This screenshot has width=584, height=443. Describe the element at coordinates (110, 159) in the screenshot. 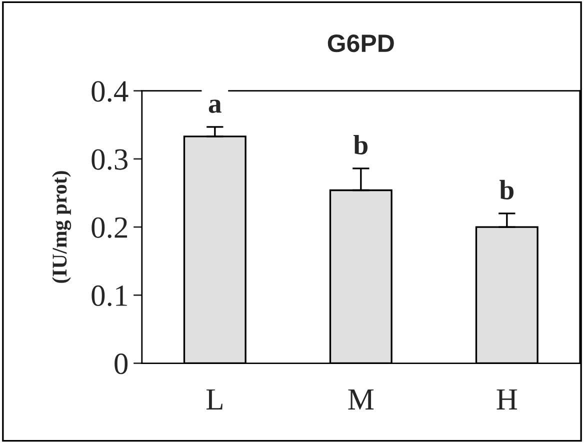

I see `y-tick-label: 0.3` at that location.